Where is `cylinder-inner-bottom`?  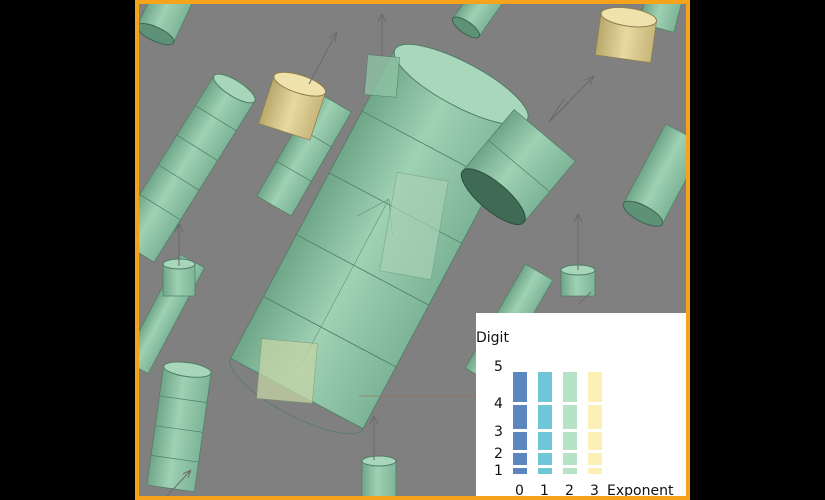
cylinder-inner-bottom is located at coordinates (287, 371).